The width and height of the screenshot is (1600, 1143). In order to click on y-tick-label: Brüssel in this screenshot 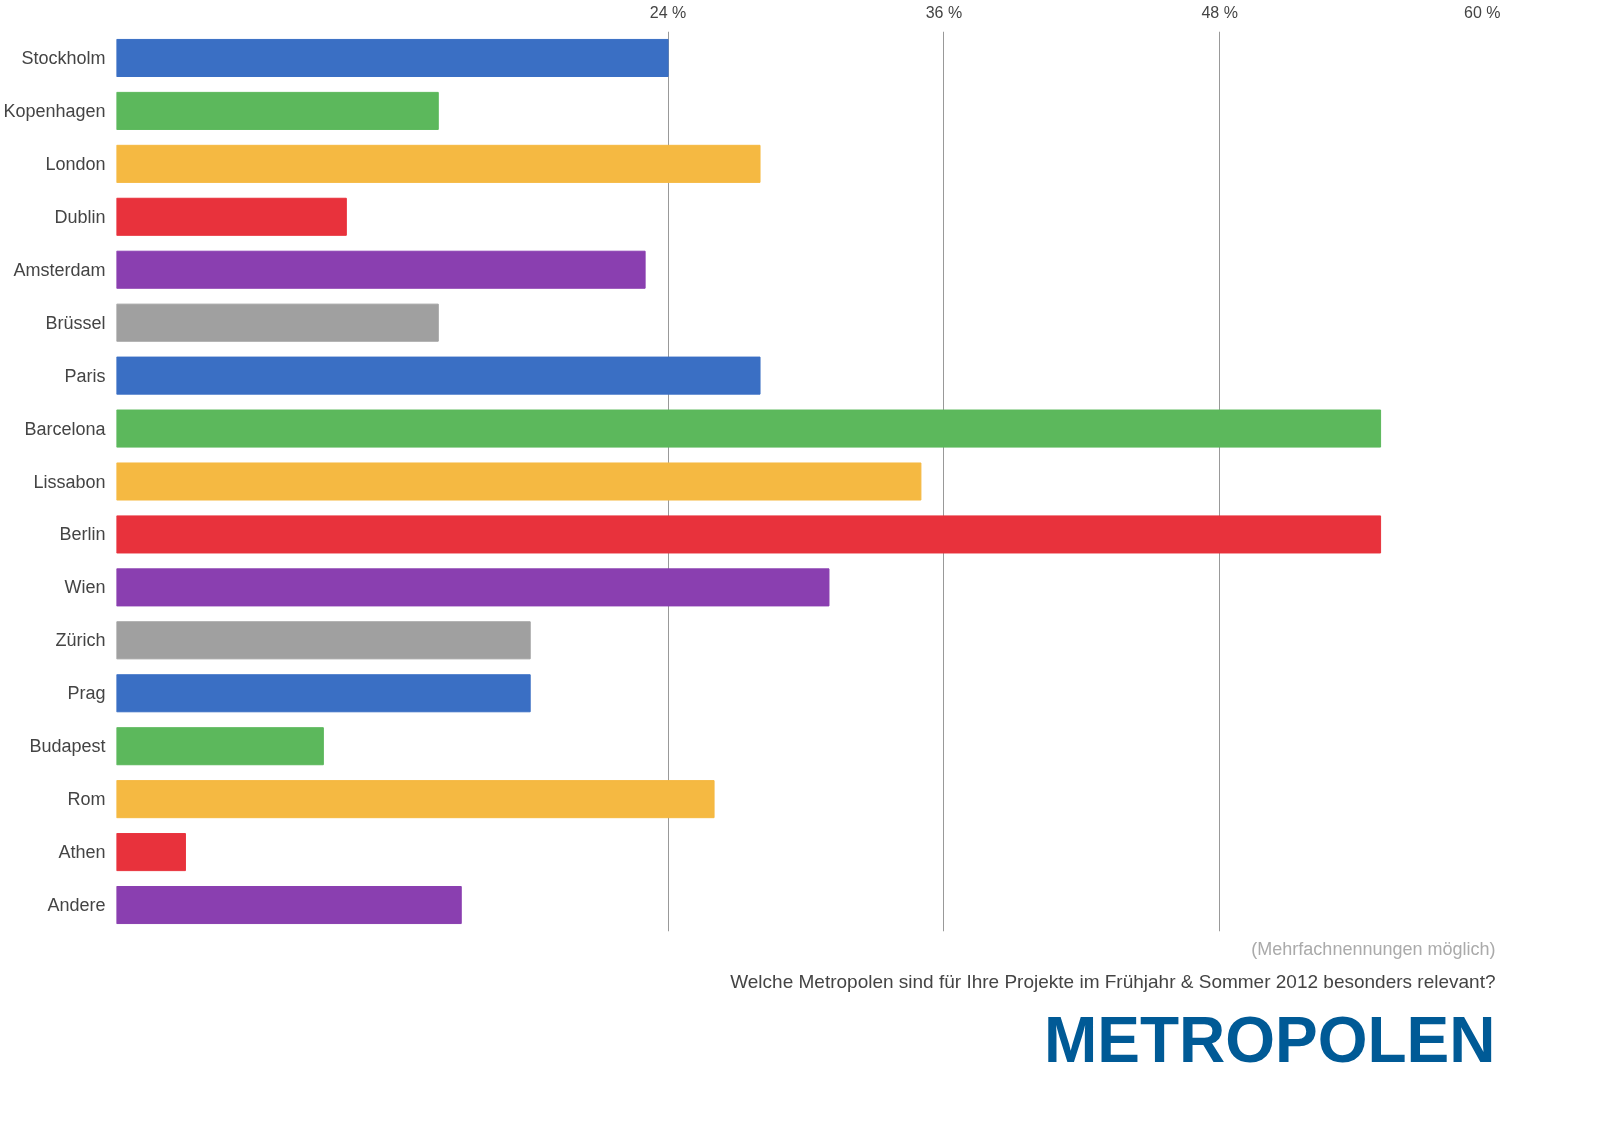, I will do `click(75, 322)`.